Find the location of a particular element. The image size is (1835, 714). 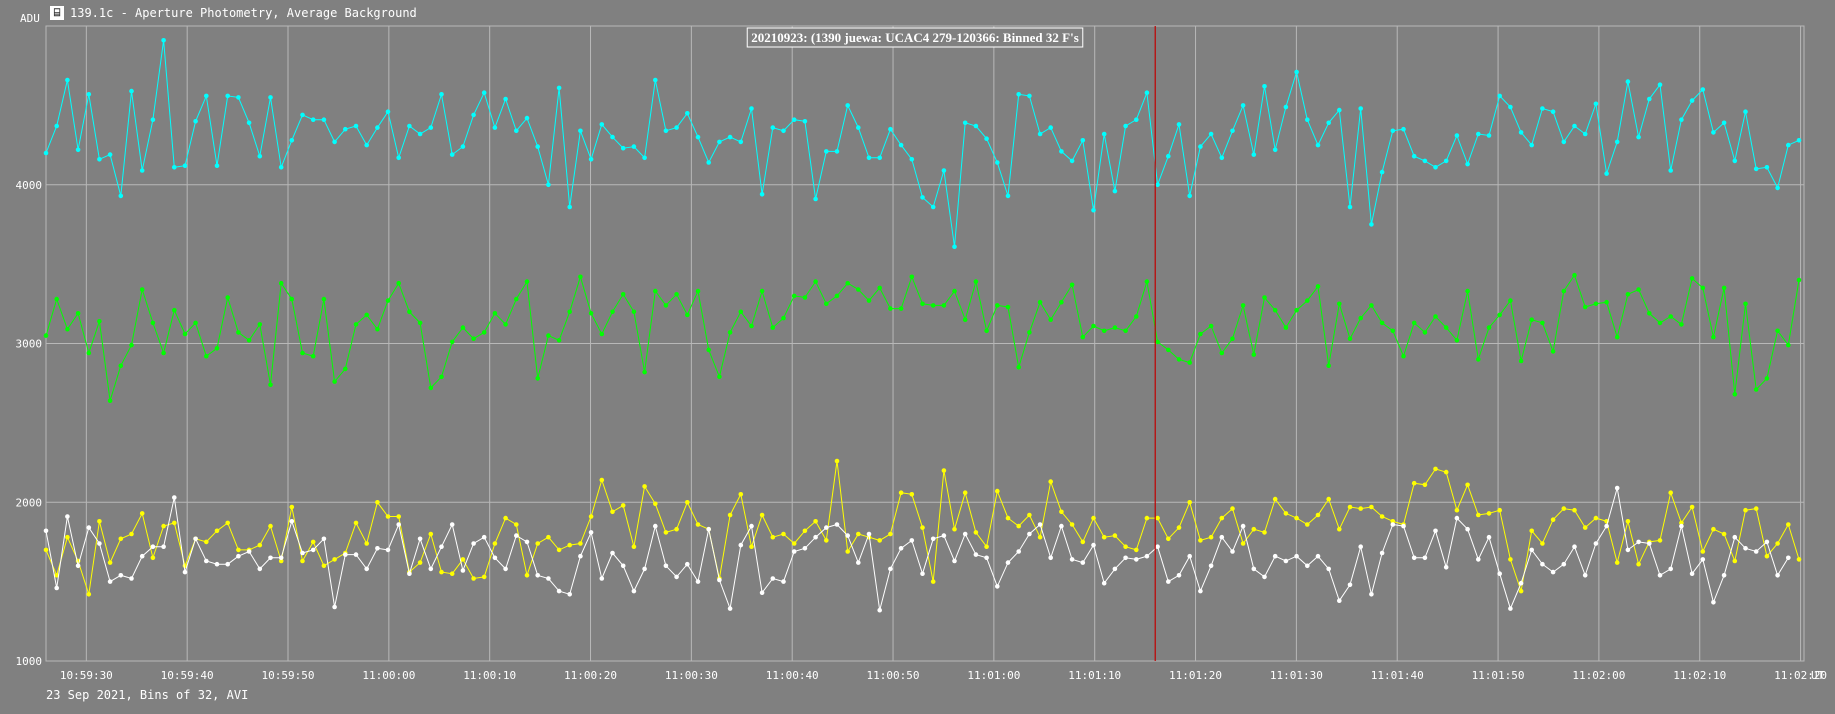

x-tick-label: 11:02:10 is located at coordinates (1699, 675).